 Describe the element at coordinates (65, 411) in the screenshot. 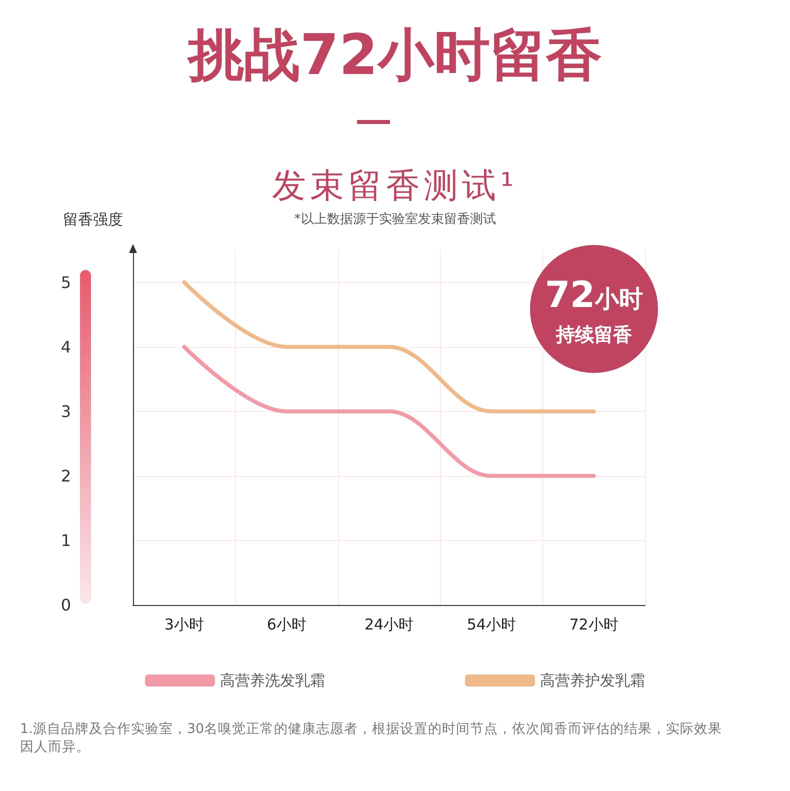

I see `y-tick-label: 3` at that location.